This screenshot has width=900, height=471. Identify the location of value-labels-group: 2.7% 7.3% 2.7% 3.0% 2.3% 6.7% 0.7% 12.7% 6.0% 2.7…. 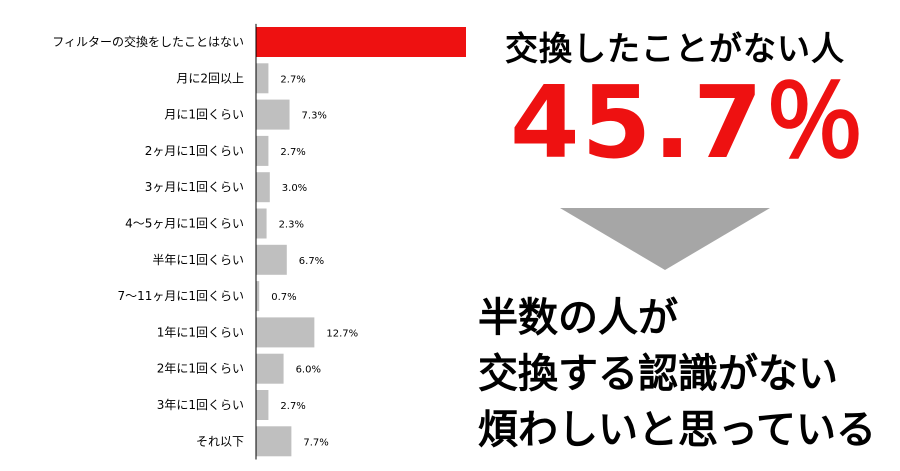
(314, 261).